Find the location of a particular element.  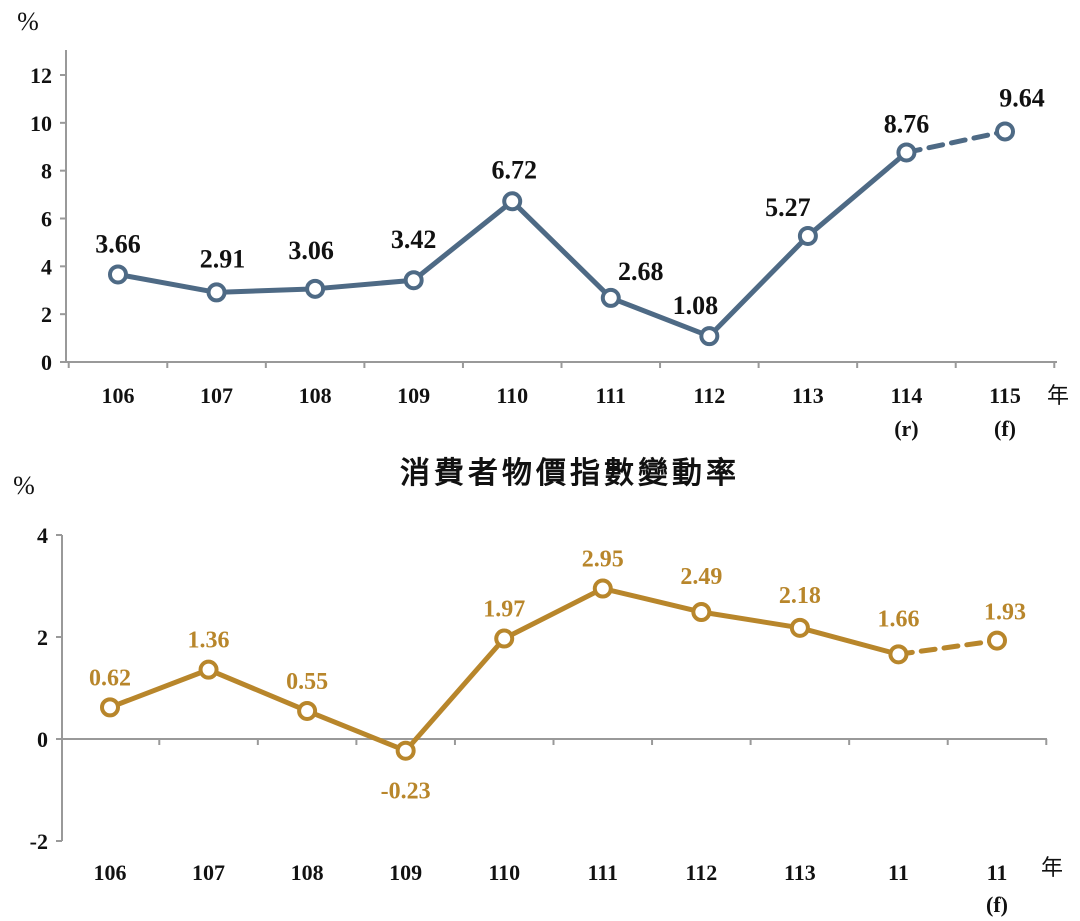

chart-title: 消費者物價指數變動率 is located at coordinates (570, 473).